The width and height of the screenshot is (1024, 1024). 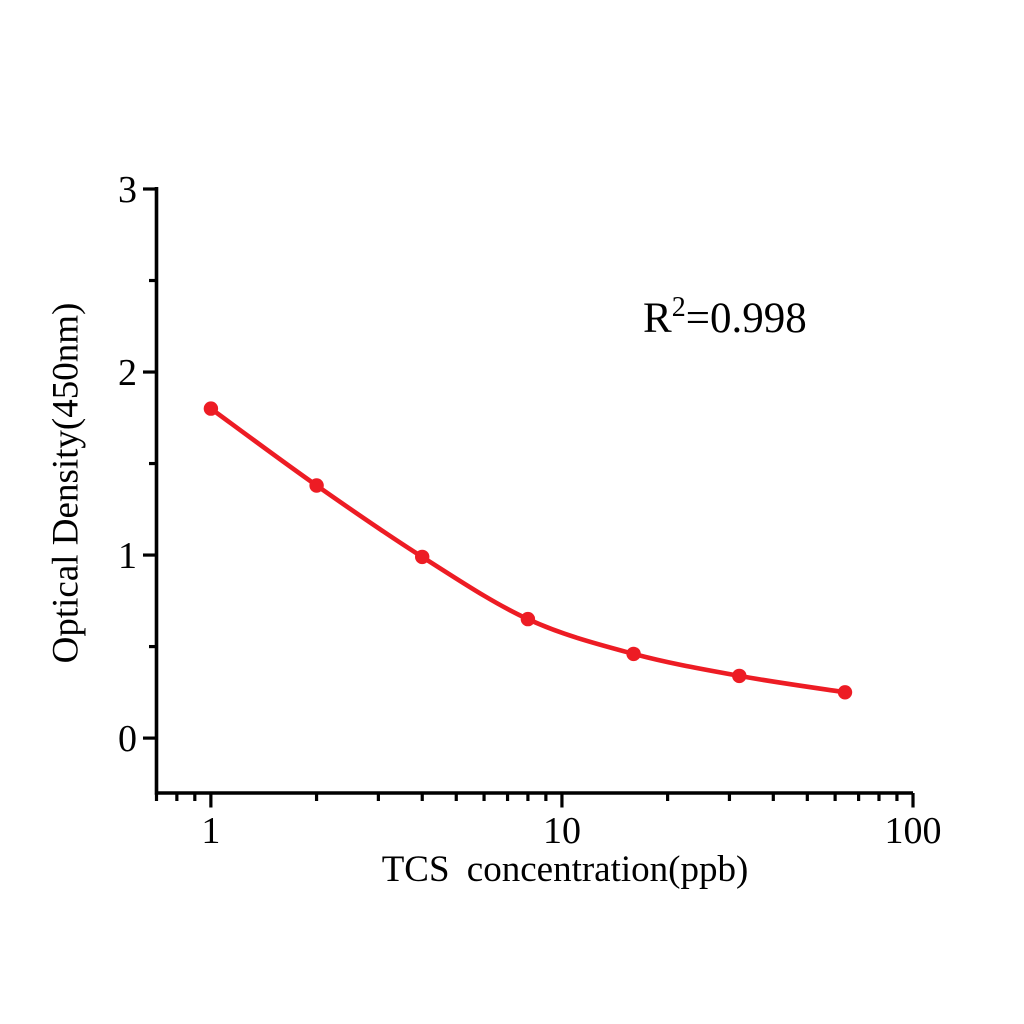 What do you see at coordinates (127, 556) in the screenshot?
I see `y-tick-label: 1` at bounding box center [127, 556].